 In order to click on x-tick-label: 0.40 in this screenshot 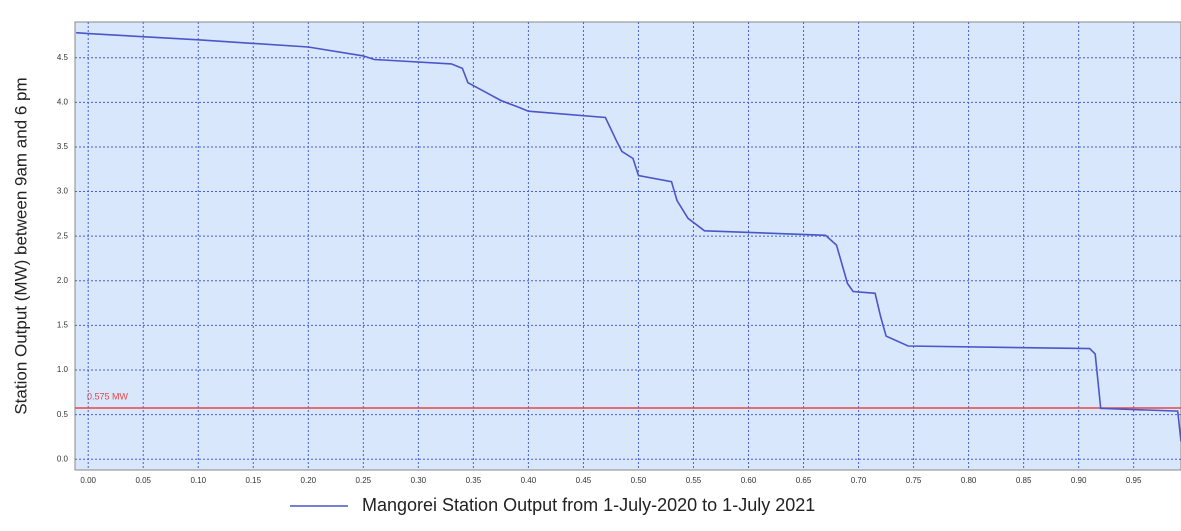, I will do `click(529, 480)`.